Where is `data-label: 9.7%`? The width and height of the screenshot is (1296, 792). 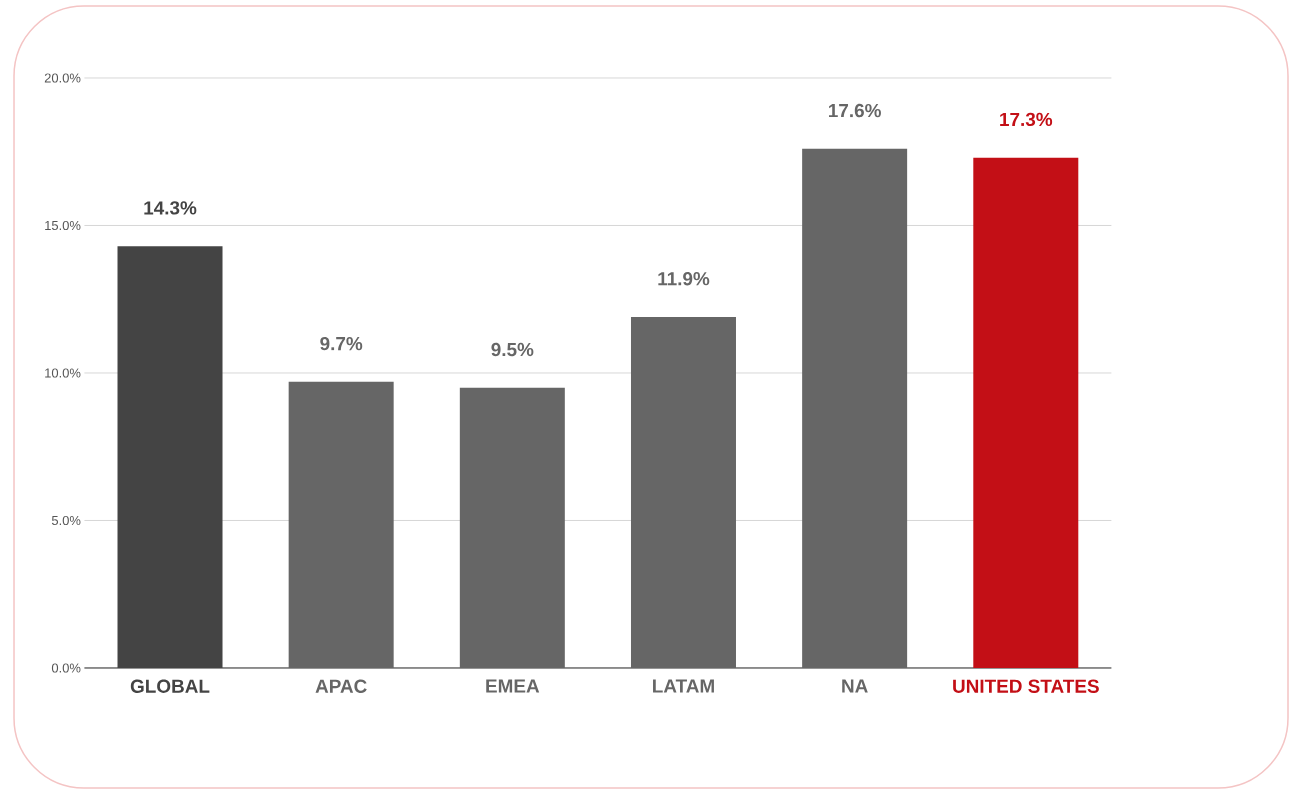 data-label: 9.7% is located at coordinates (341, 343).